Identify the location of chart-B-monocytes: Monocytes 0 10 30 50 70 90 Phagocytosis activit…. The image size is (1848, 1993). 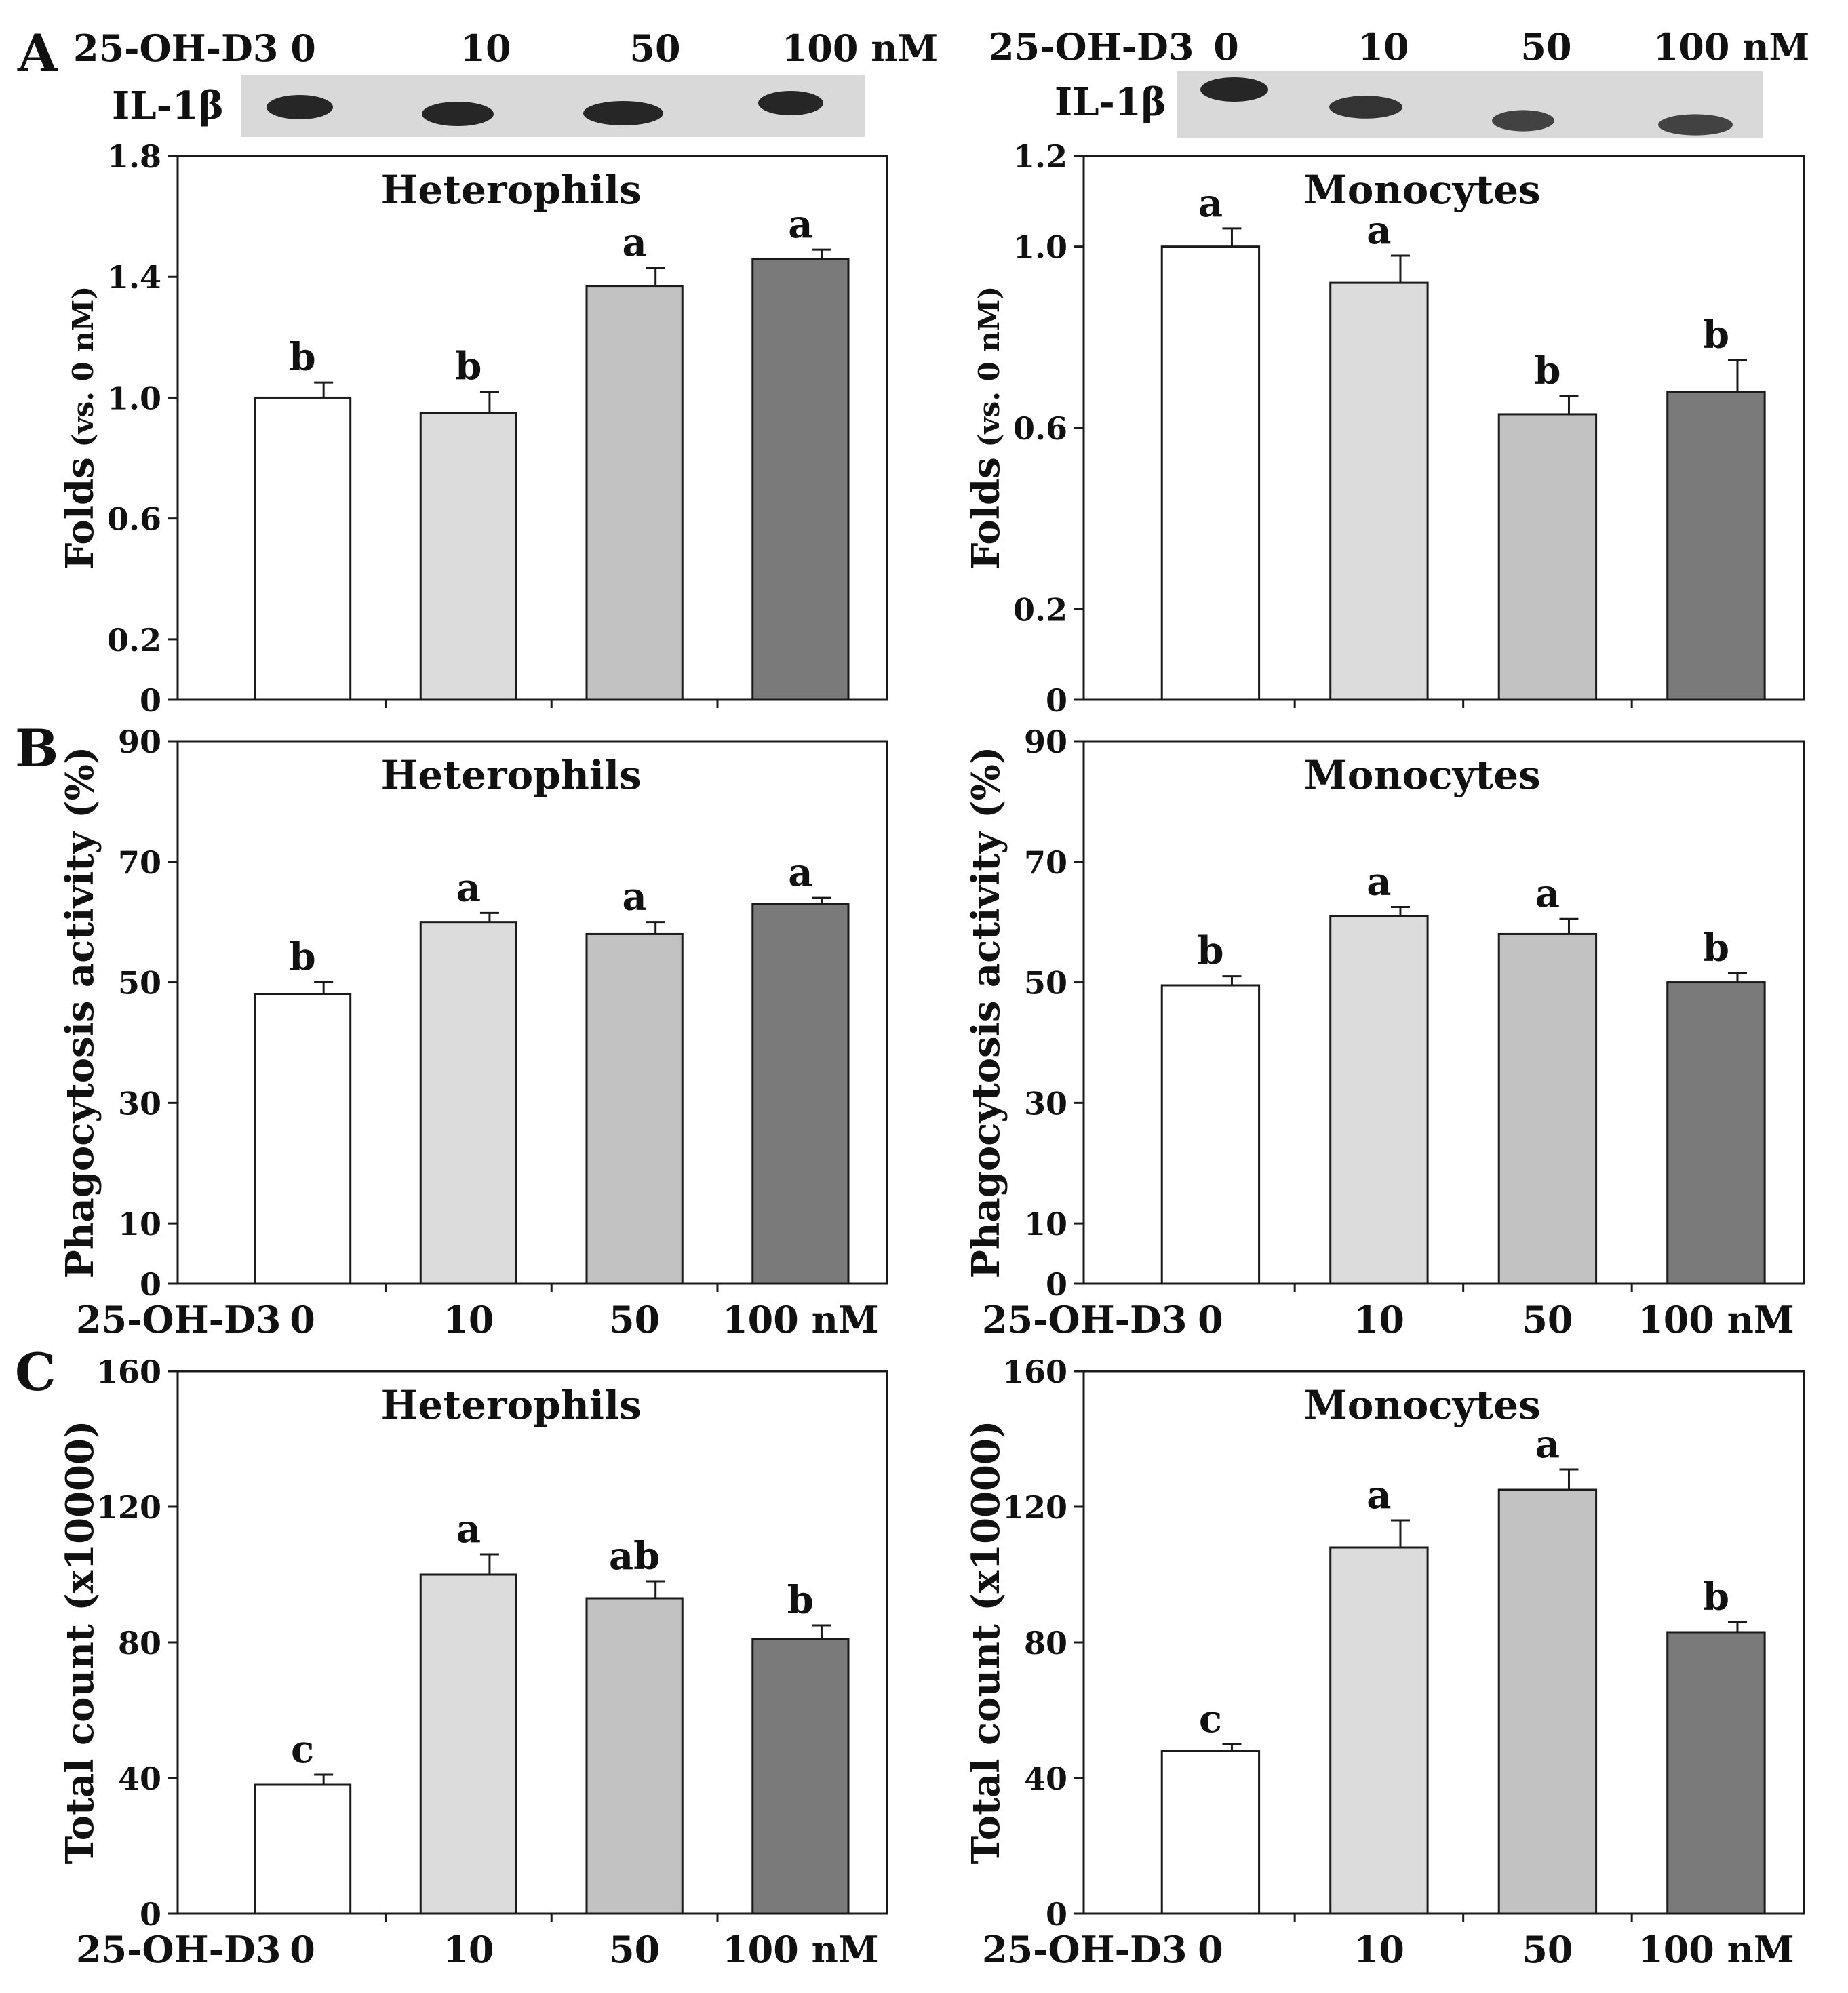
(1384, 1032).